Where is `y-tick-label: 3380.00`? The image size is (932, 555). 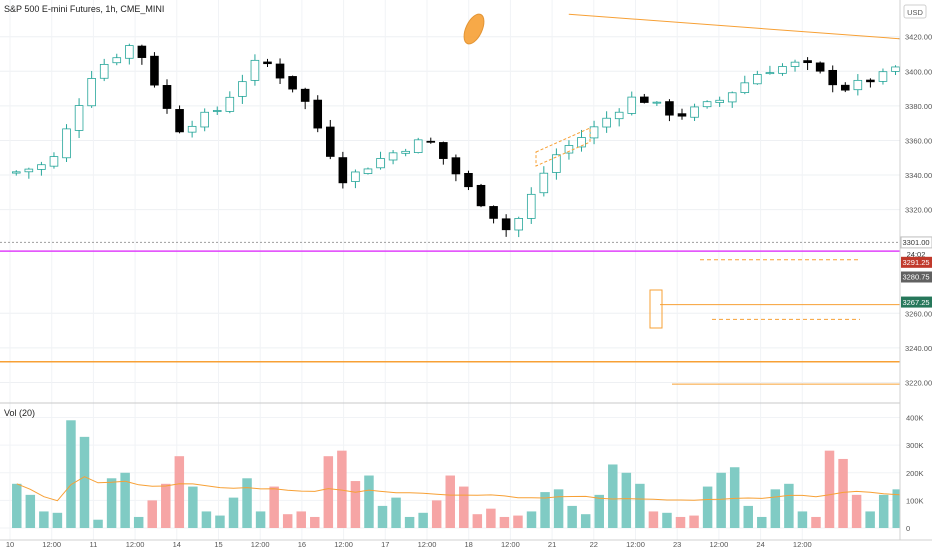
y-tick-label: 3380.00 is located at coordinates (918, 106).